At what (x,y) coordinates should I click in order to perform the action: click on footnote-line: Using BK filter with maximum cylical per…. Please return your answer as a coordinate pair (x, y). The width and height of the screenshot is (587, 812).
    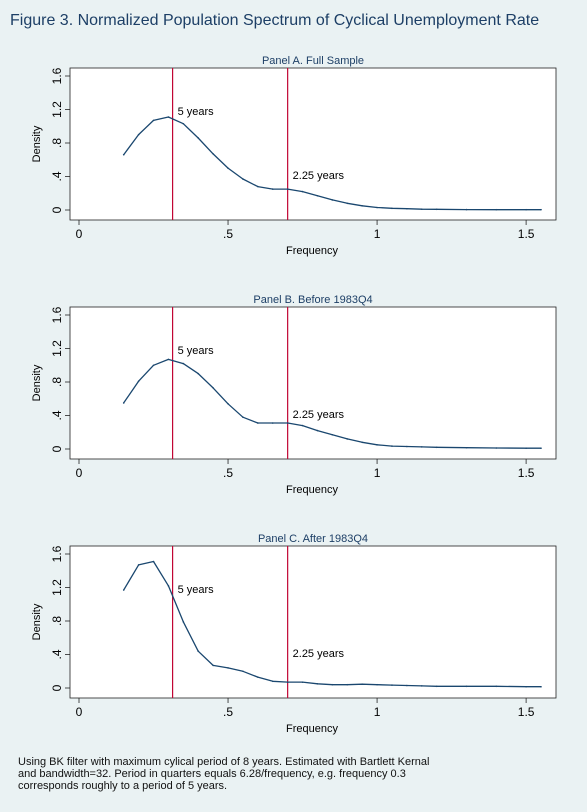
    Looking at the image, I should click on (224, 762).